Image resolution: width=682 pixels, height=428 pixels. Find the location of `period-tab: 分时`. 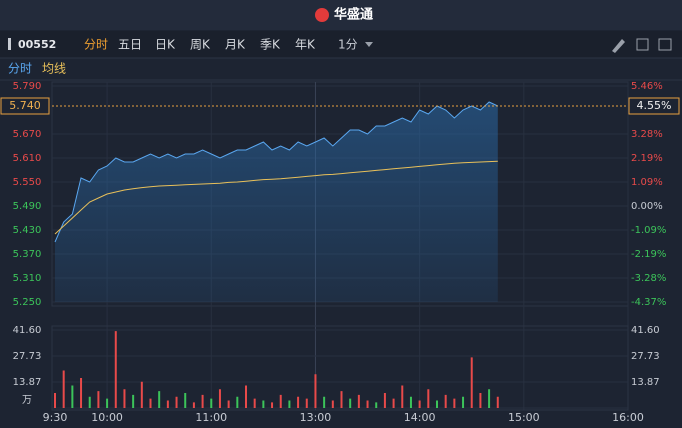

period-tab: 分时 is located at coordinates (96, 45).